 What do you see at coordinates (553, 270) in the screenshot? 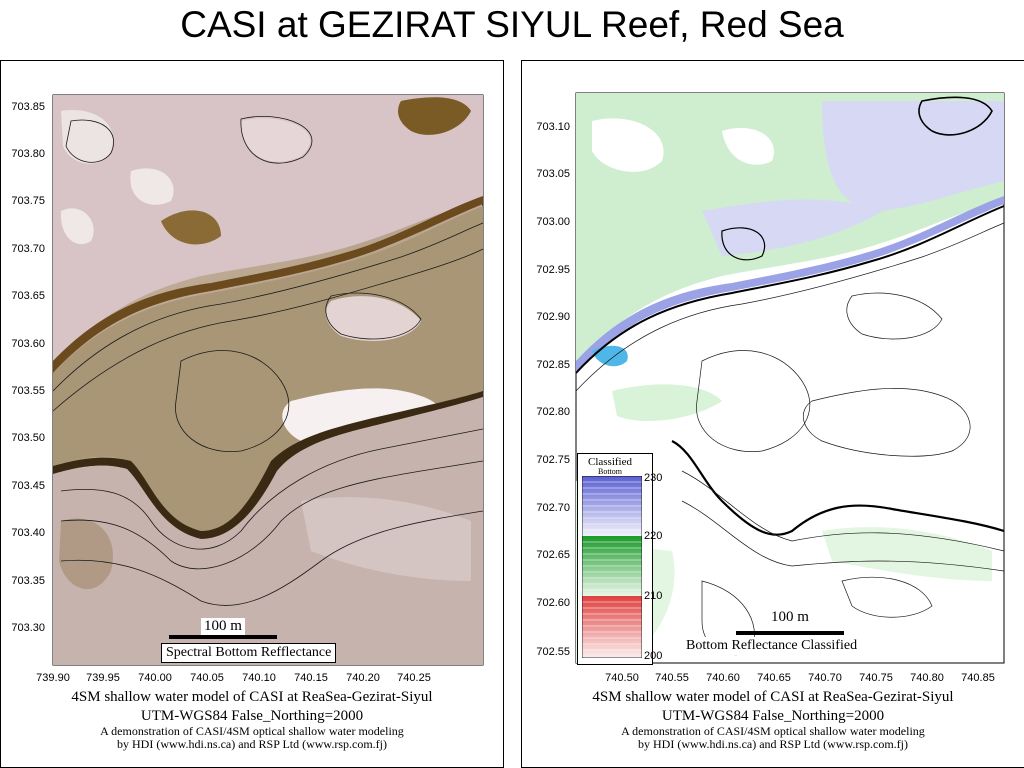
I see `right-y-tick: 702.95` at bounding box center [553, 270].